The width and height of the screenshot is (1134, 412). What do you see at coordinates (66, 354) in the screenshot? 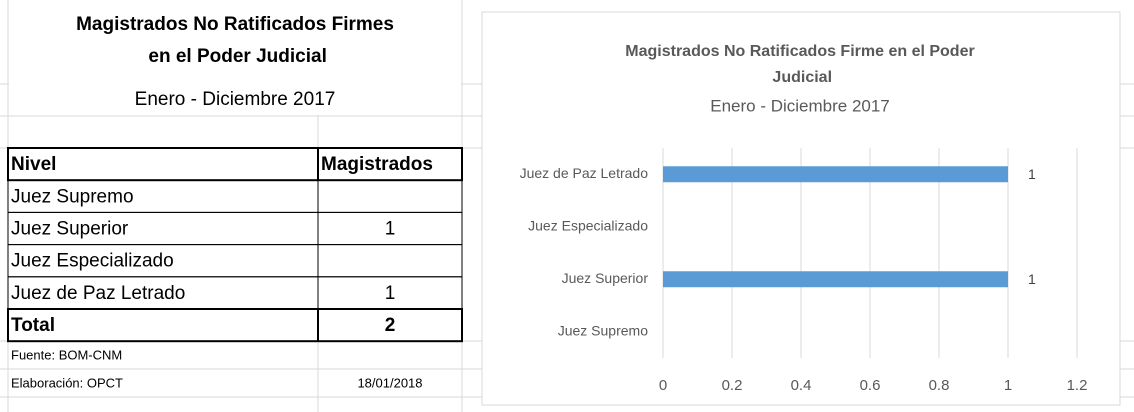
I see `source-note: Fuente: BOM-CNM` at bounding box center [66, 354].